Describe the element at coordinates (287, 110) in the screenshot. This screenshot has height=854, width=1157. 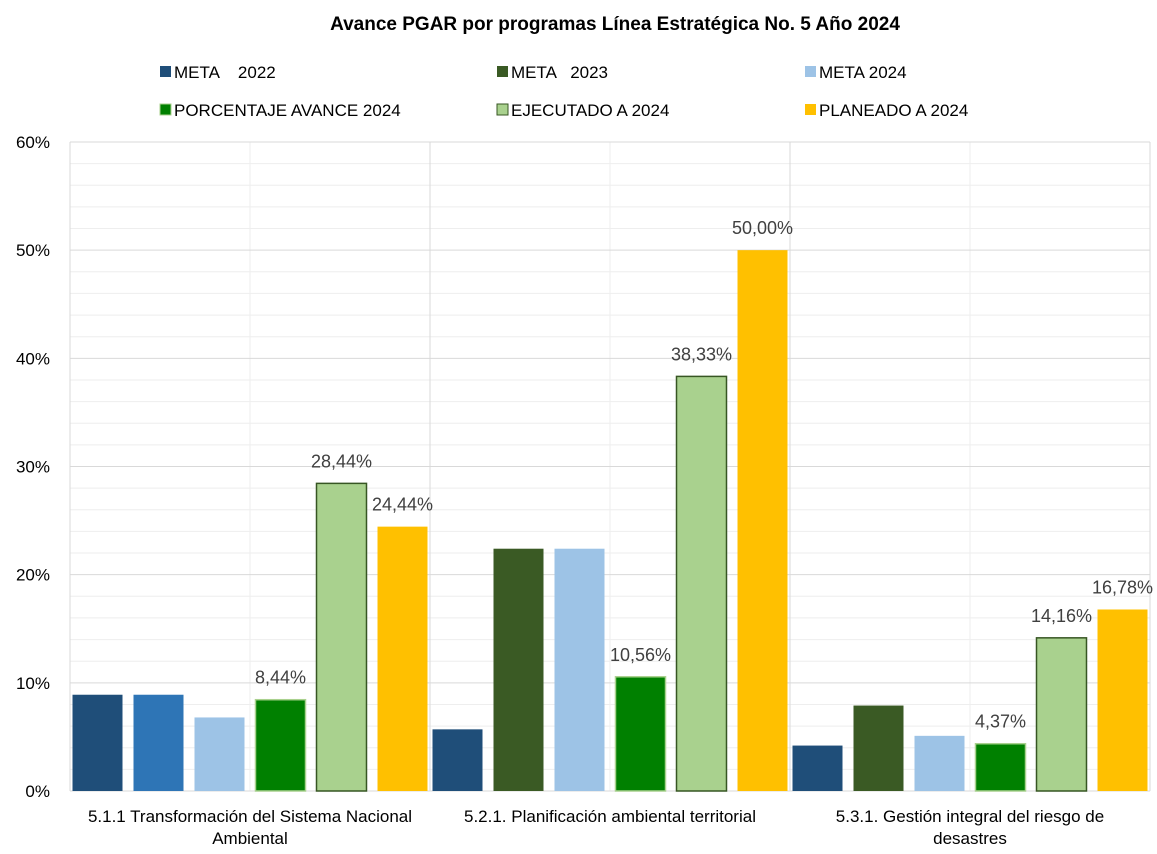
I see `legend-label: PORCENTAJE AVANCE 2024` at that location.